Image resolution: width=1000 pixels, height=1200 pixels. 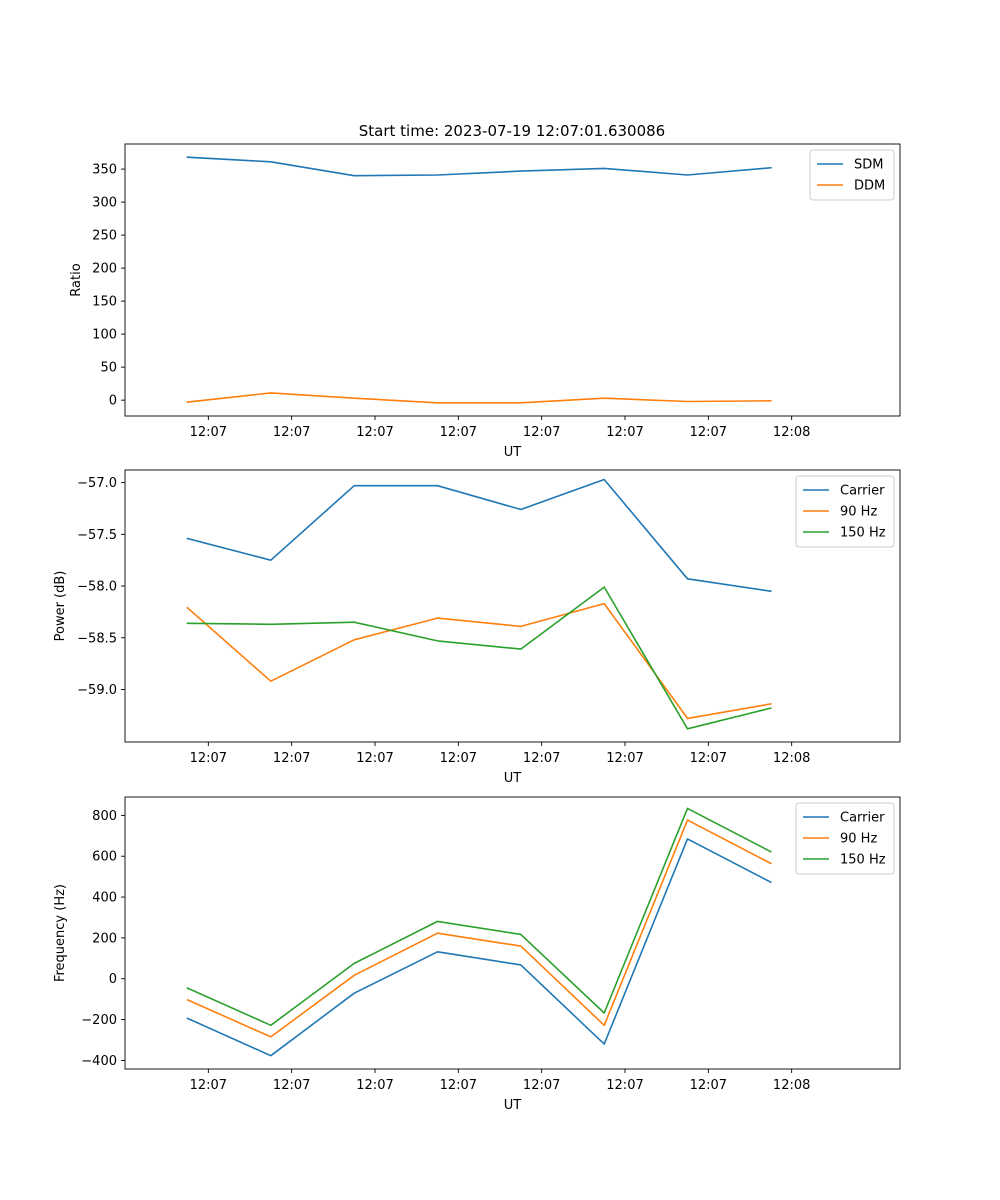 What do you see at coordinates (104, 170) in the screenshot?
I see `y-tick-label: 350` at bounding box center [104, 170].